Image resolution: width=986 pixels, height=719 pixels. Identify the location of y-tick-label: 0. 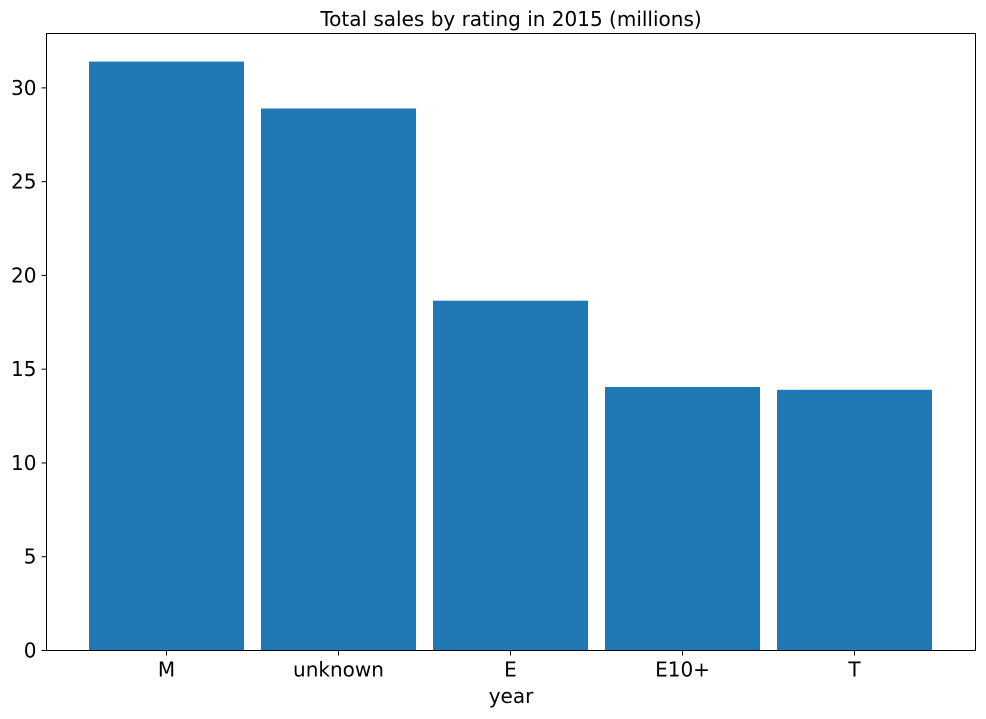
(30, 651).